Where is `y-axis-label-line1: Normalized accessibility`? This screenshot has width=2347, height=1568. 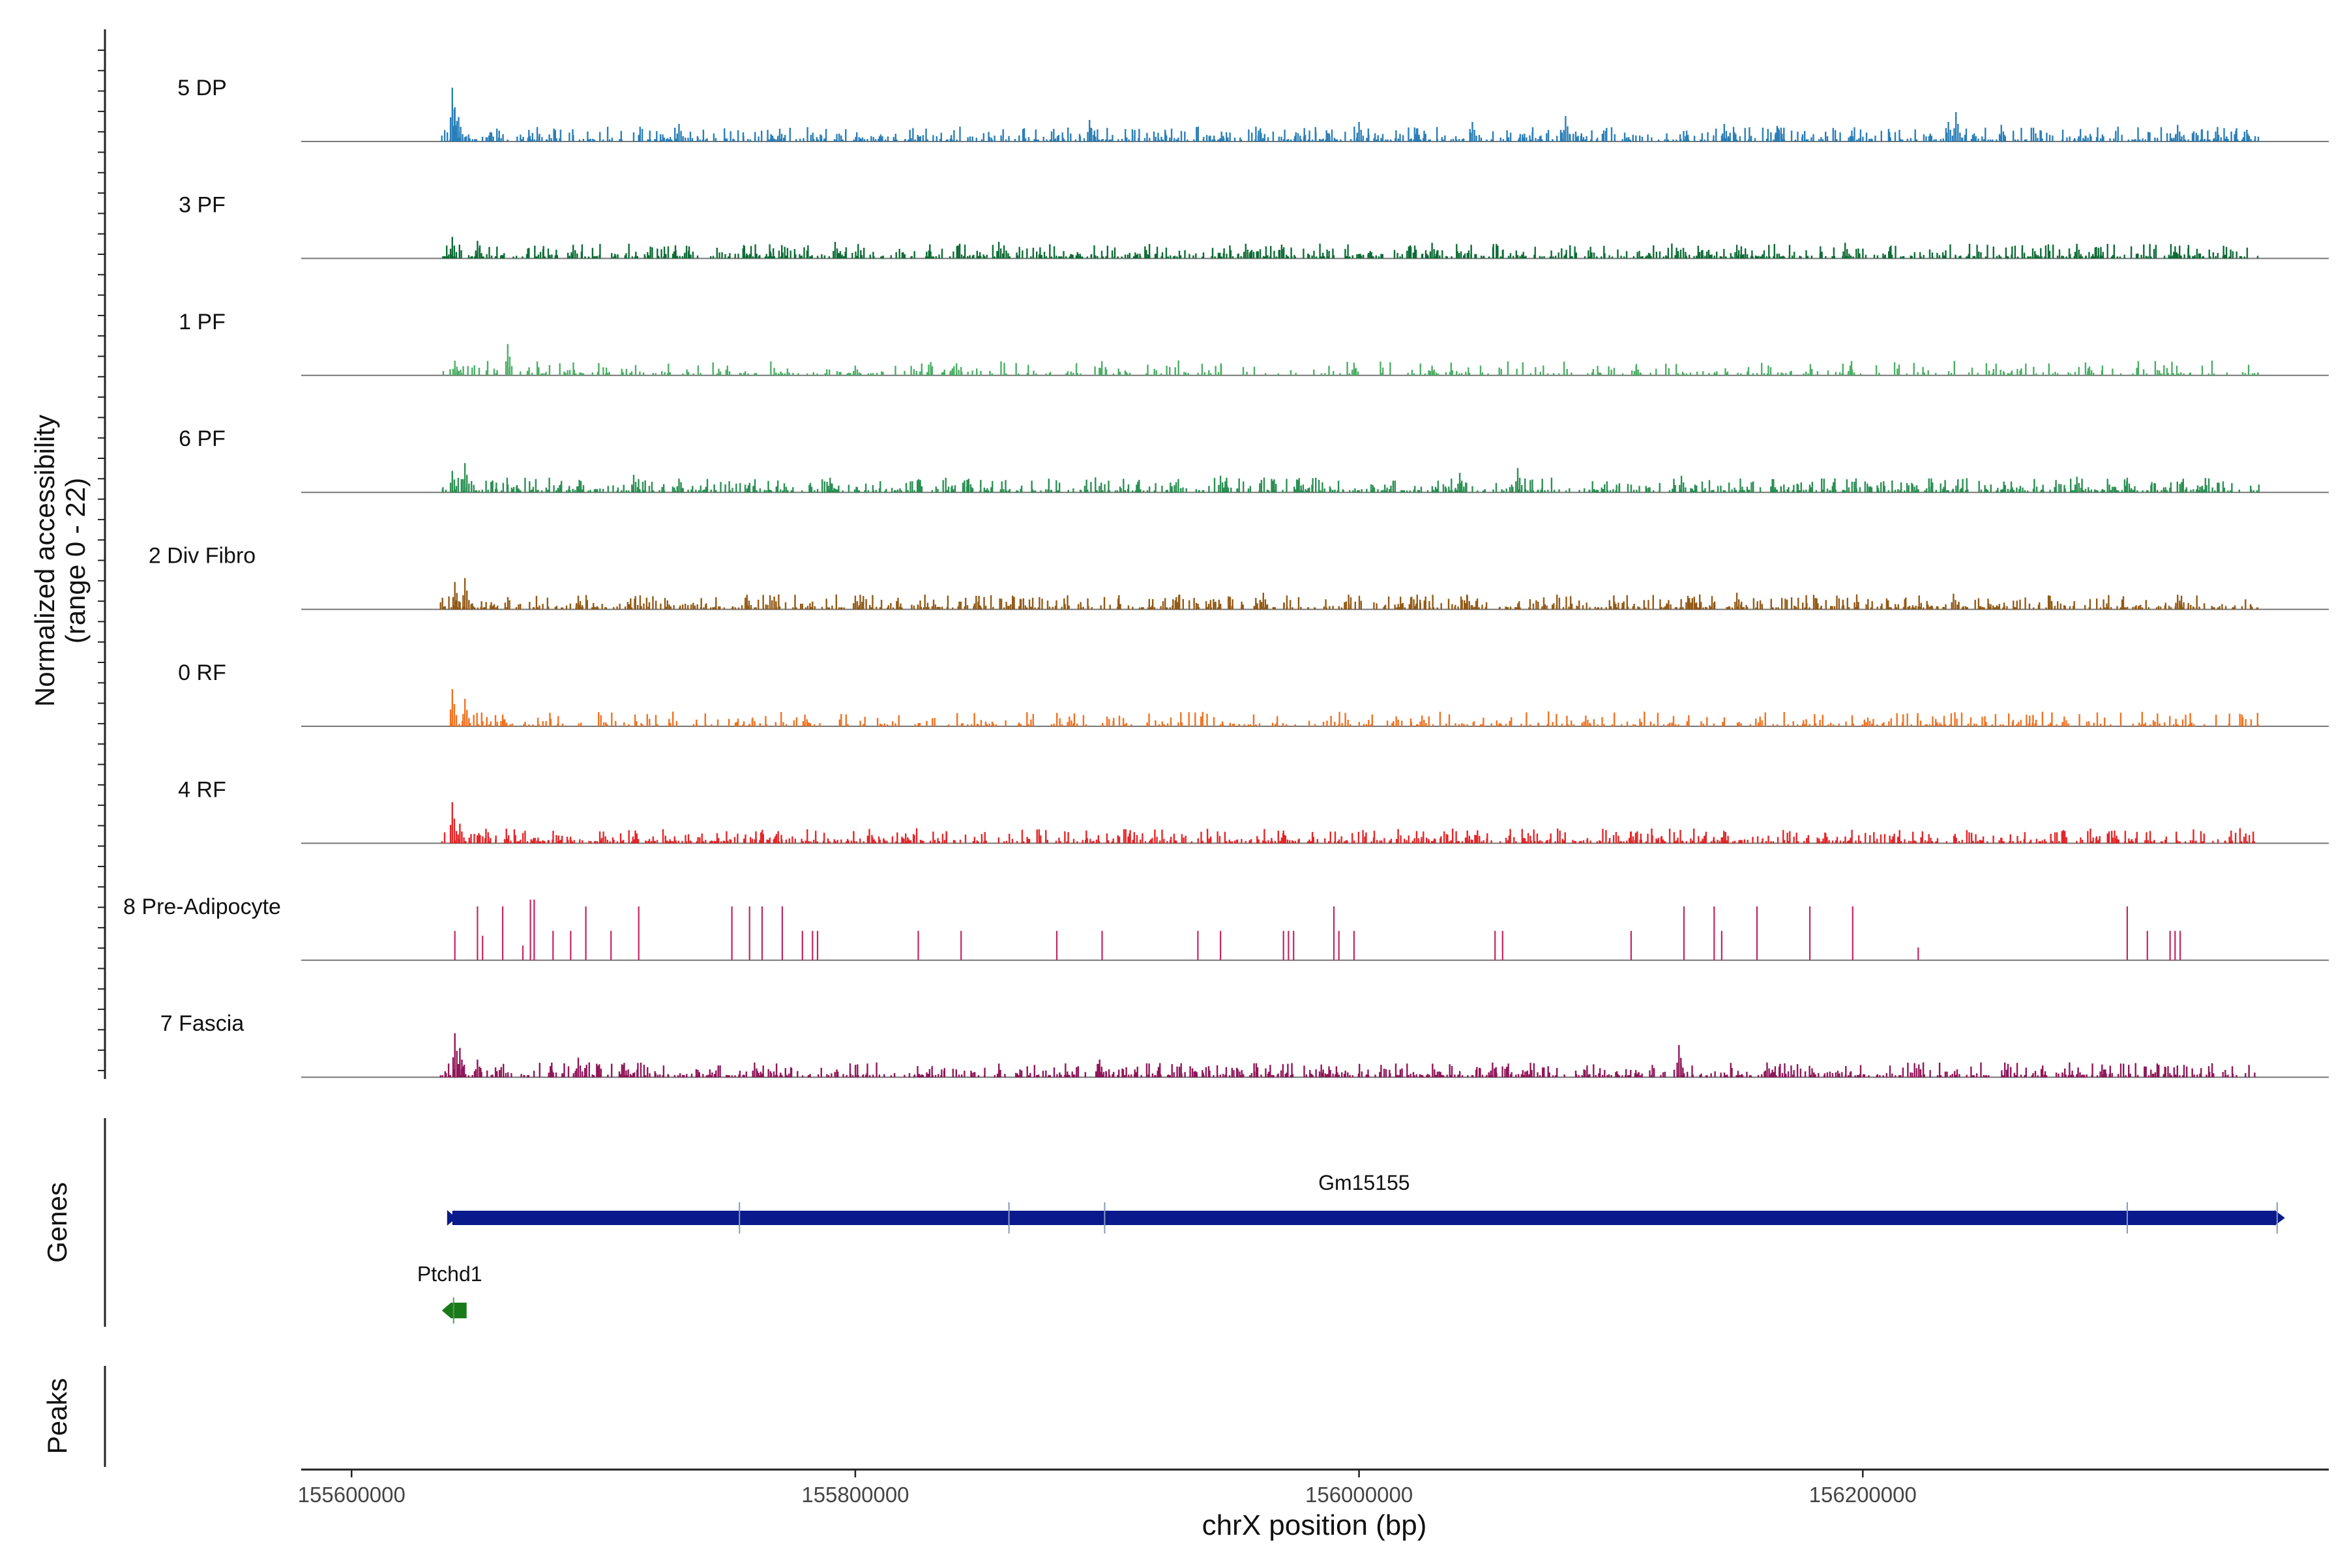 y-axis-label-line1: Normalized accessibility is located at coordinates (44, 561).